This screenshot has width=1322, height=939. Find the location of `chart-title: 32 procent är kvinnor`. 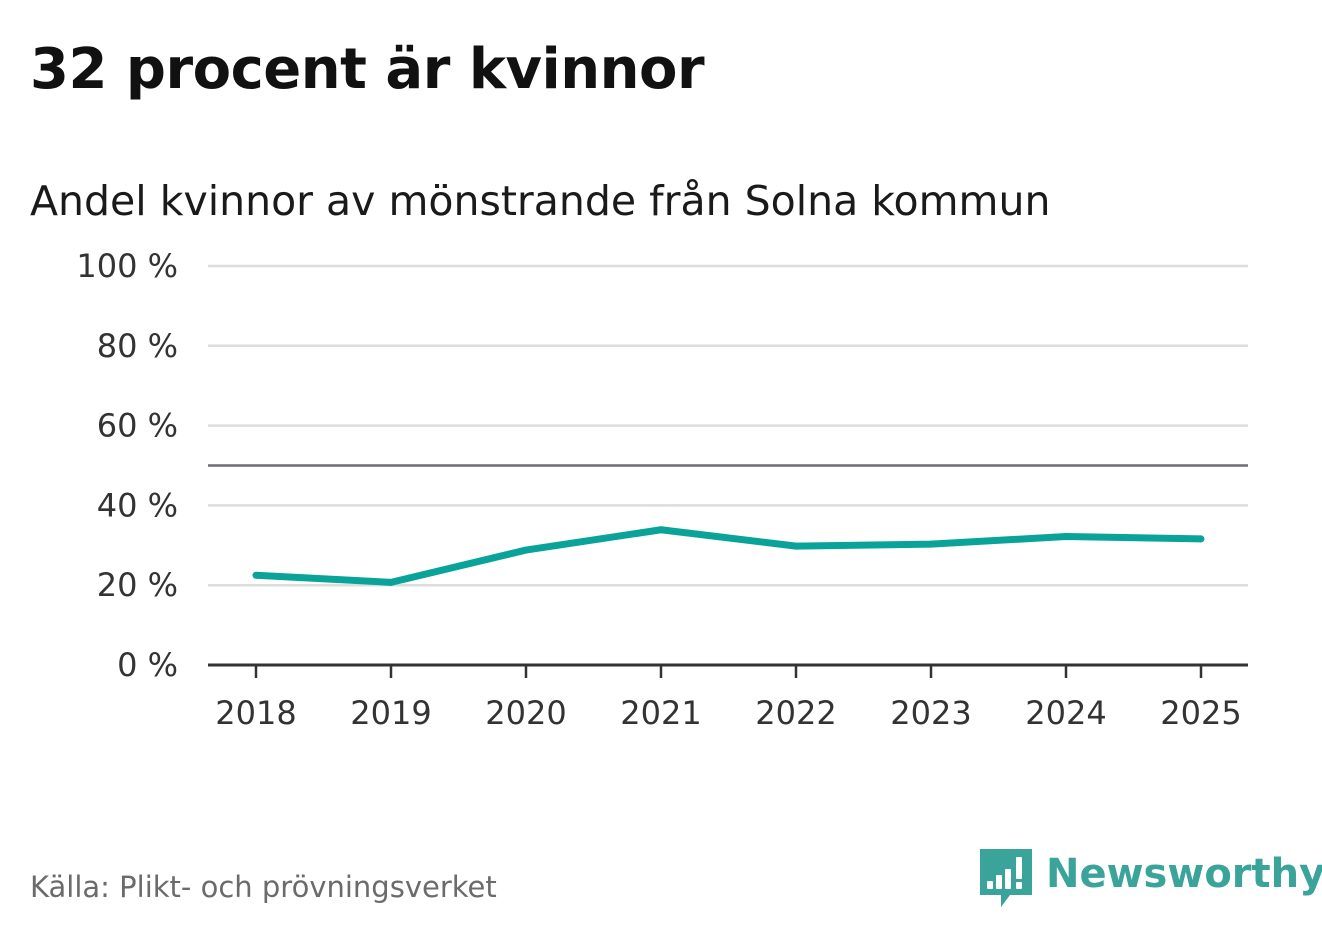

chart-title: 32 procent är kvinnor is located at coordinates (367, 69).